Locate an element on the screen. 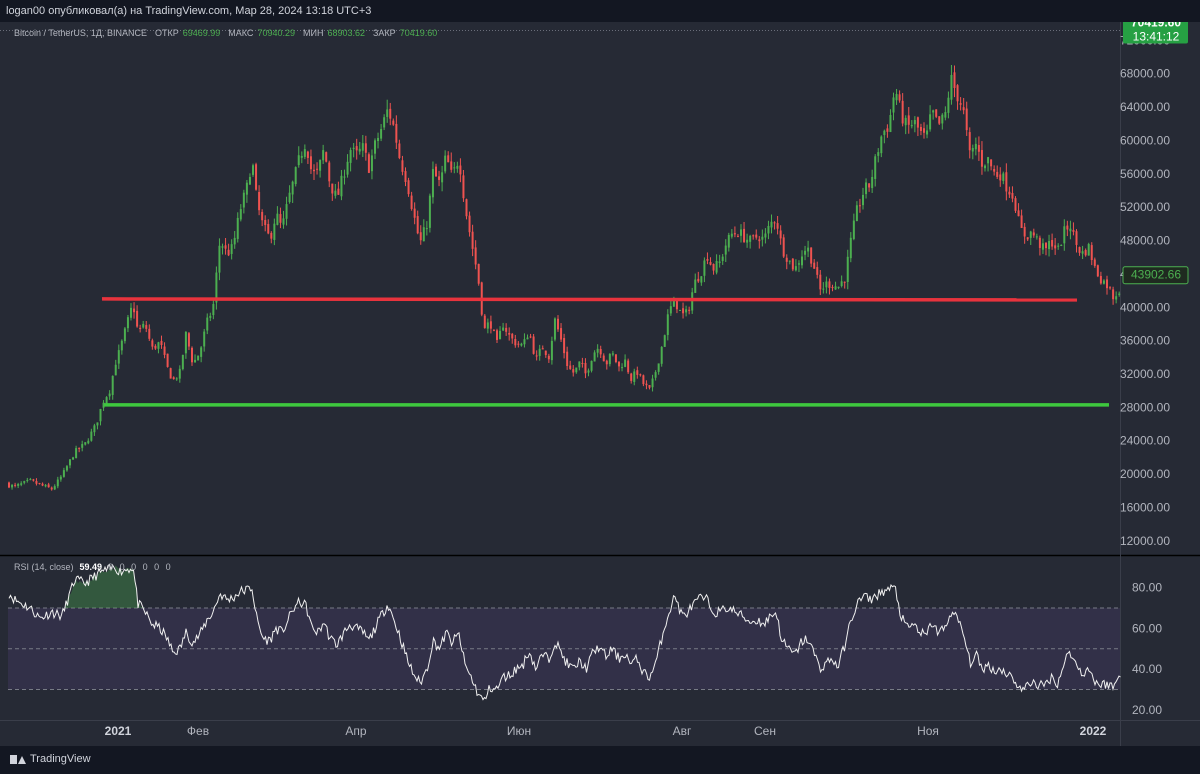 This screenshot has height=774, width=1200. symbol-name: Bitcoin / TetherUS, 1Д, BINANCE is located at coordinates (80, 33).